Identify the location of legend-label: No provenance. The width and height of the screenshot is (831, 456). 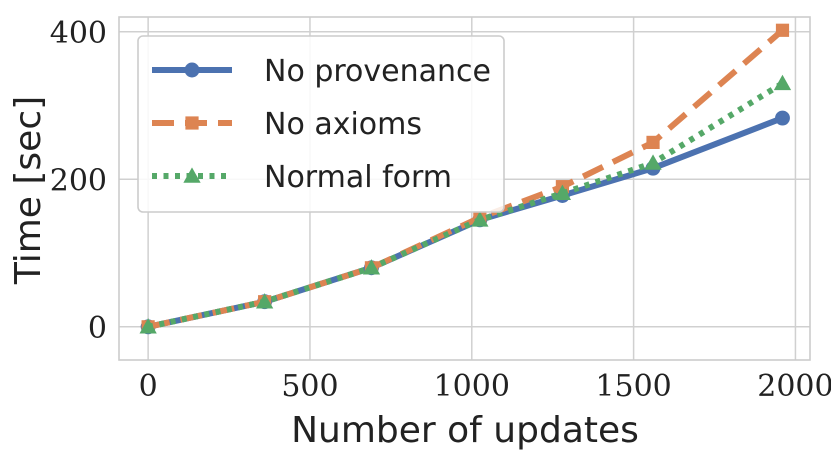
(377, 71).